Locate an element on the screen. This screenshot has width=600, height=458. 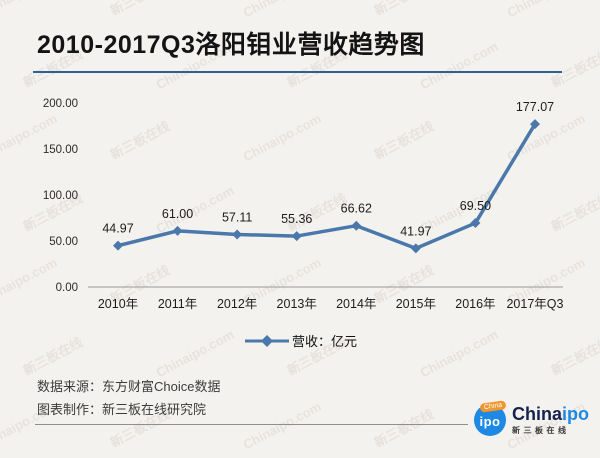
chinaipo-badge-icon: China ipo is located at coordinates (490, 418).